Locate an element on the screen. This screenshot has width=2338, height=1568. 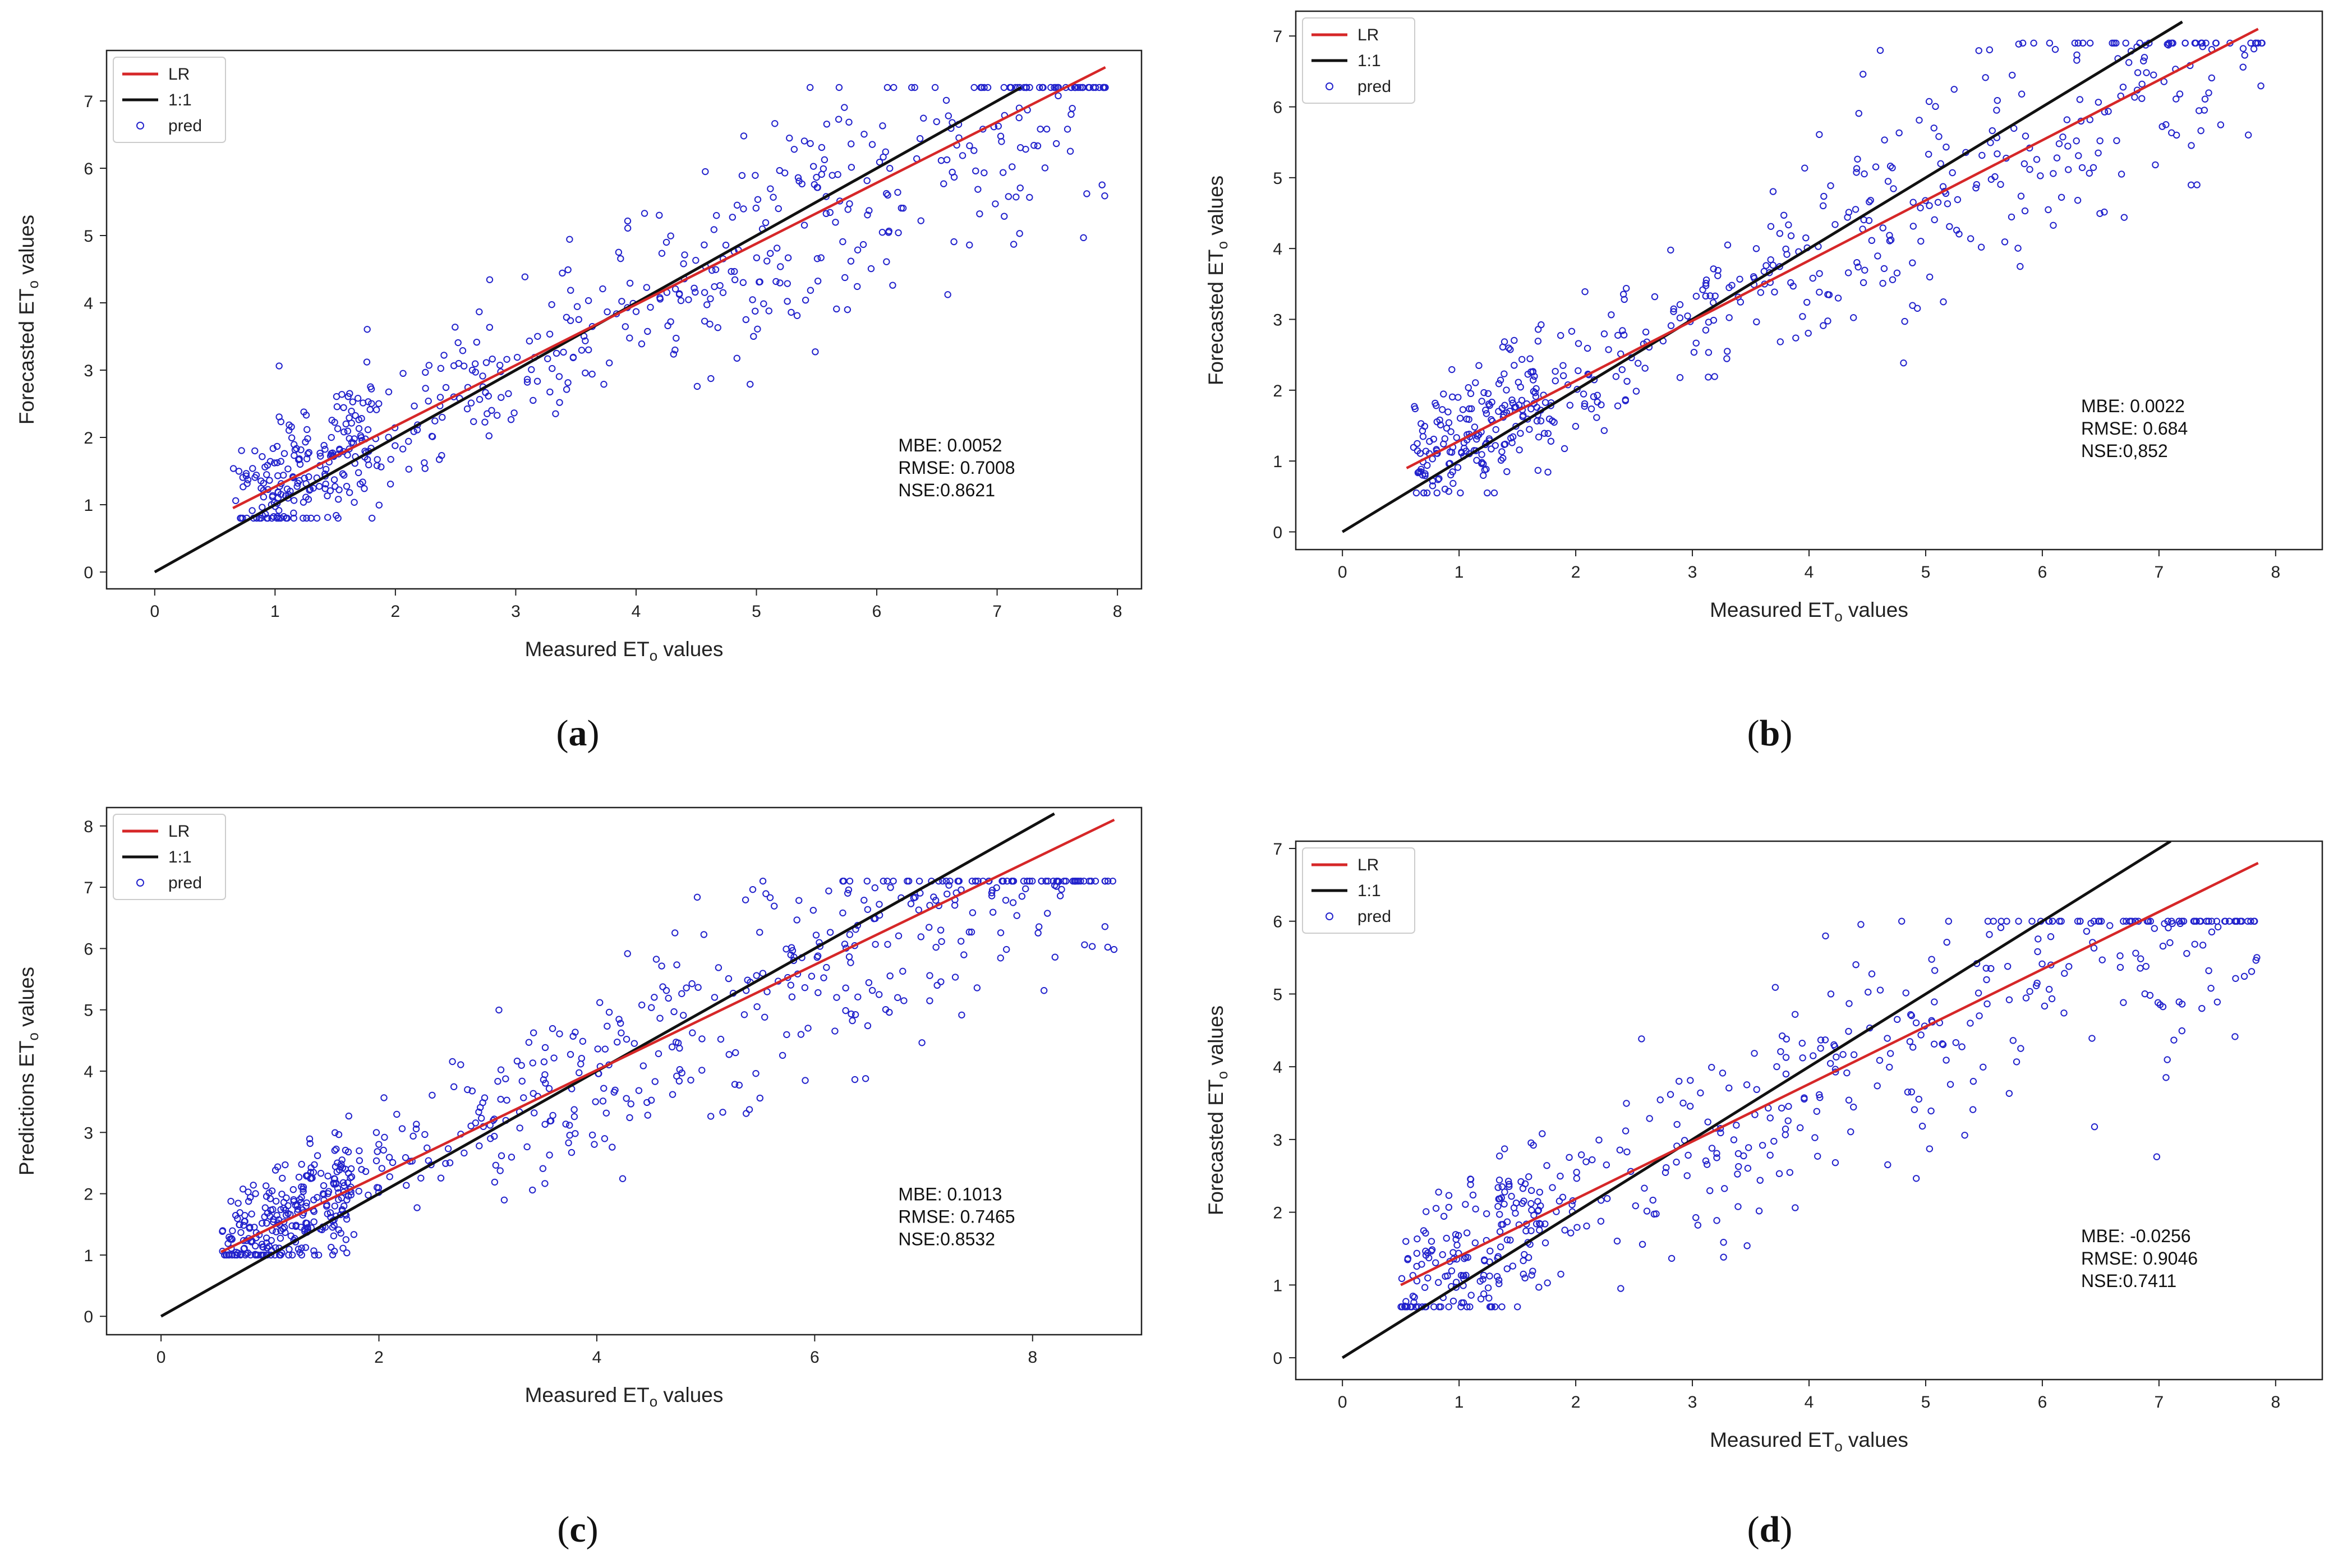
y-tick-label: 4 is located at coordinates (1277, 249).